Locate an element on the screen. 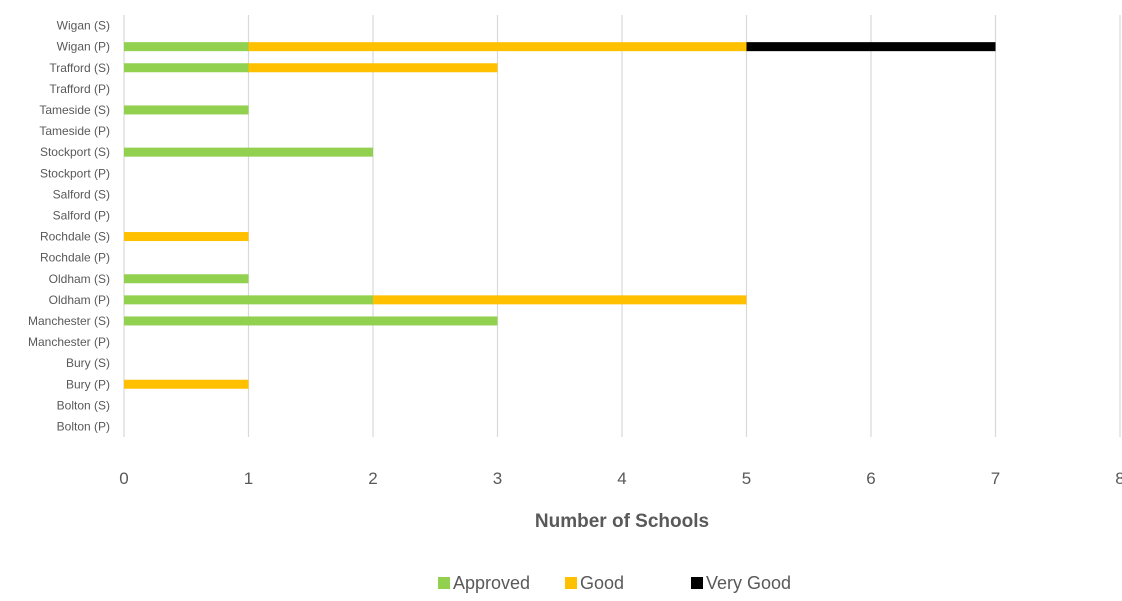  x-tick-label: 1 is located at coordinates (248, 478).